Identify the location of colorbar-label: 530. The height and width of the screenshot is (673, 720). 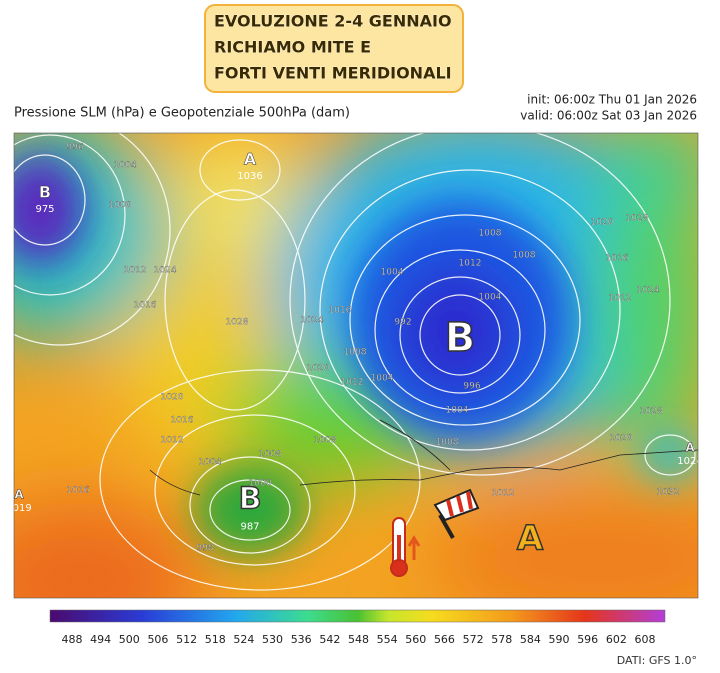
(272, 639).